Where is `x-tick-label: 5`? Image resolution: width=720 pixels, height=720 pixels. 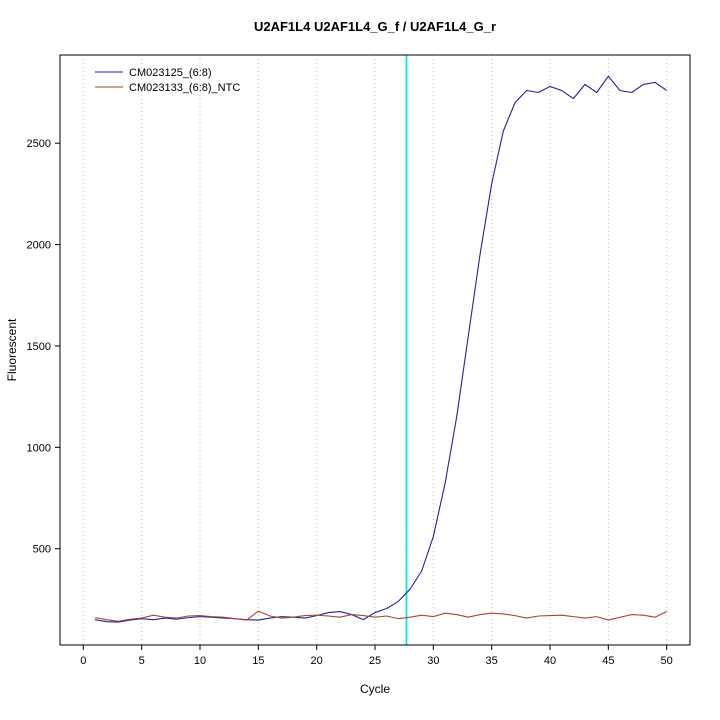
x-tick-label: 5 is located at coordinates (142, 661).